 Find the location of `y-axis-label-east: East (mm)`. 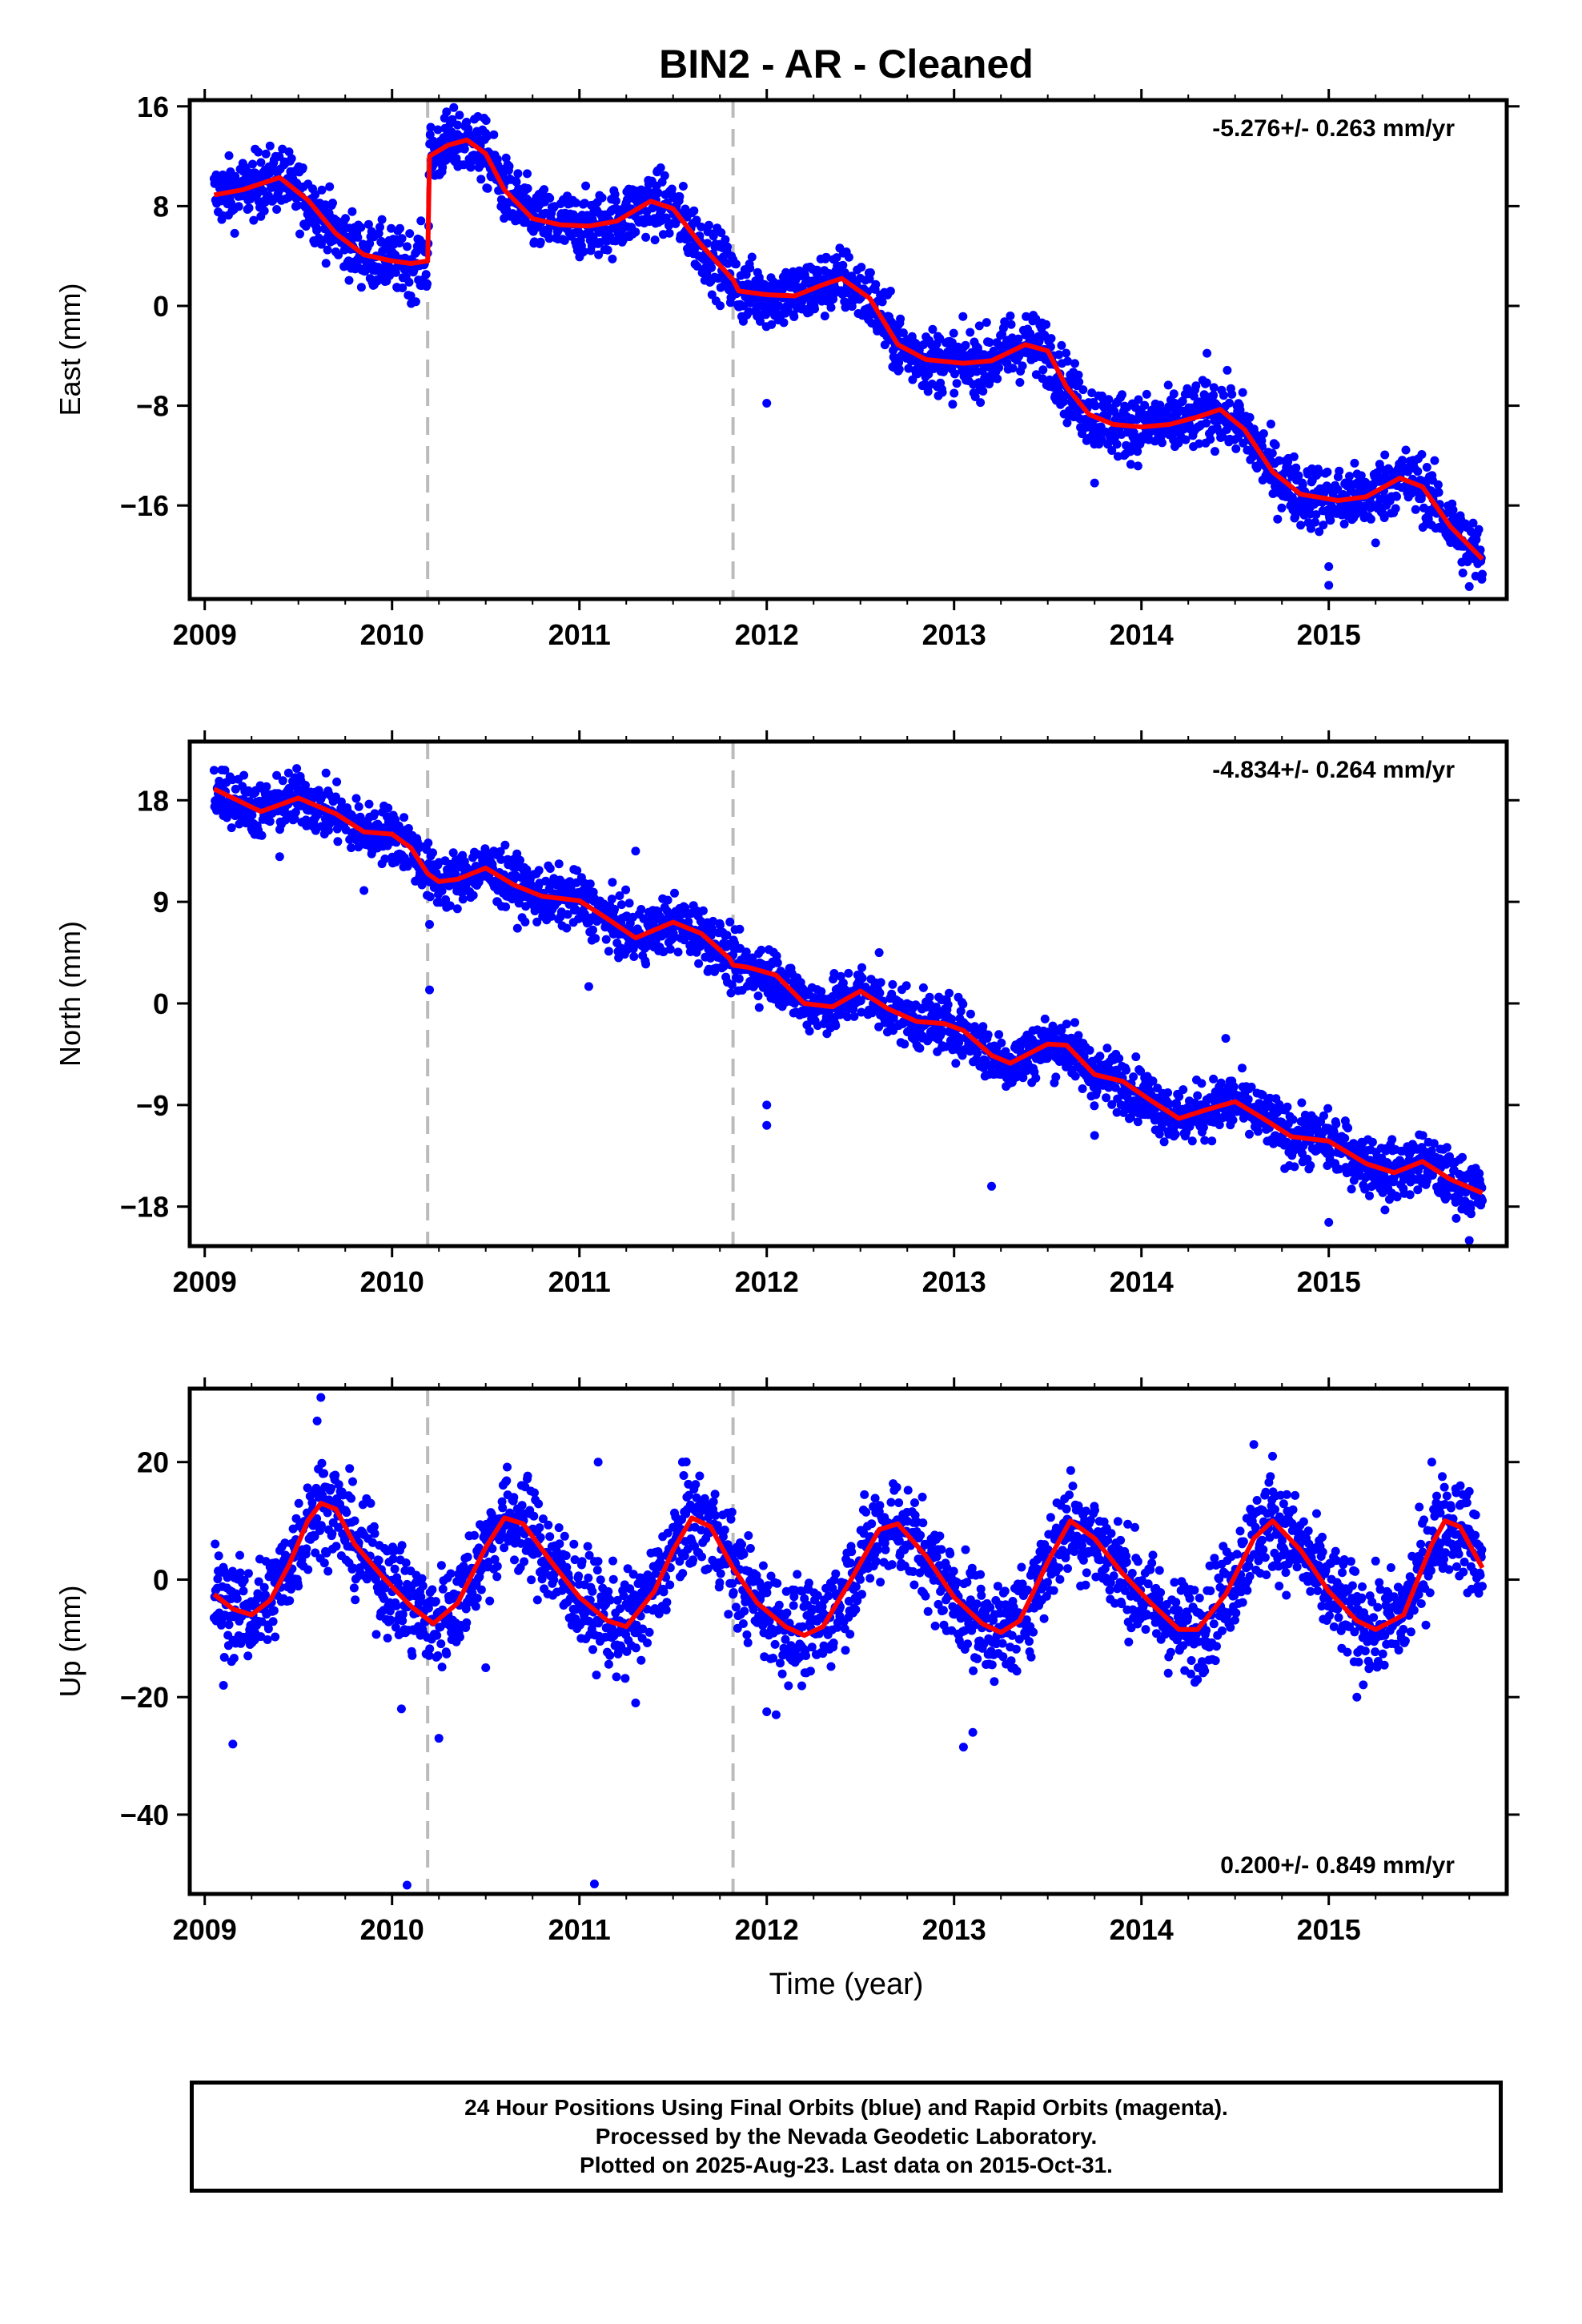

y-axis-label-east: East (mm) is located at coordinates (70, 349).